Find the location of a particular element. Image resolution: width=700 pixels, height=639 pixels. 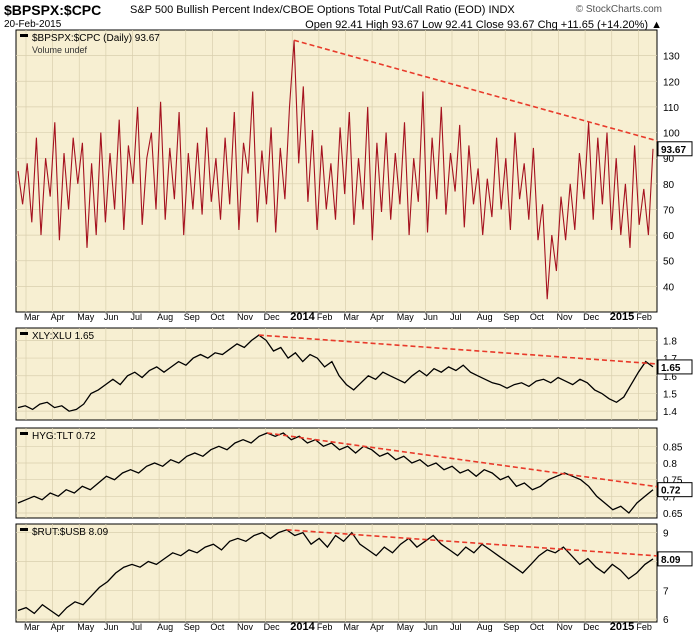

panel-bpspx-cpc-last-value-box is located at coordinates (675, 149).